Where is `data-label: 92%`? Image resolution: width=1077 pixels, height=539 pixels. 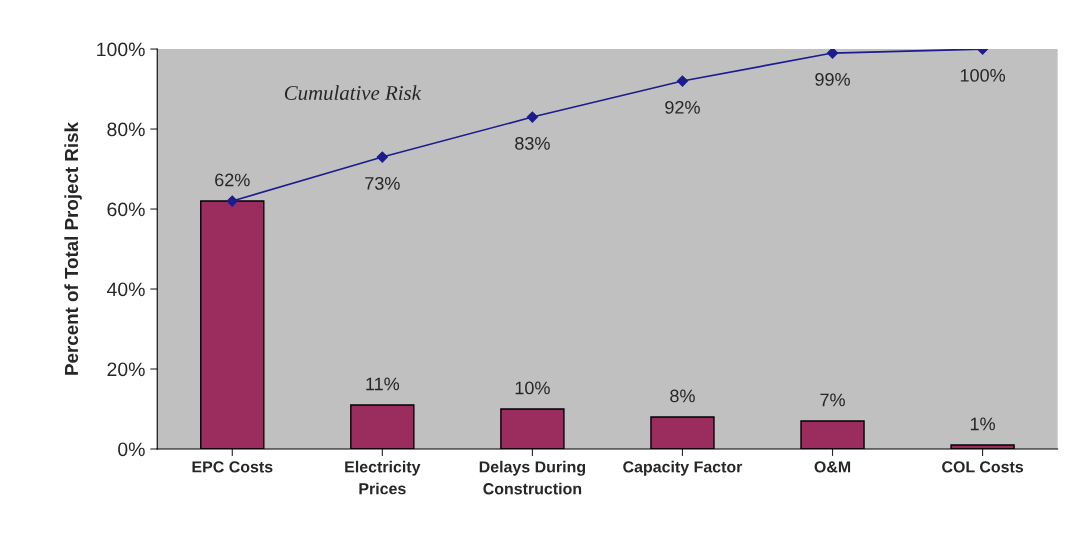
data-label: 92% is located at coordinates (682, 107).